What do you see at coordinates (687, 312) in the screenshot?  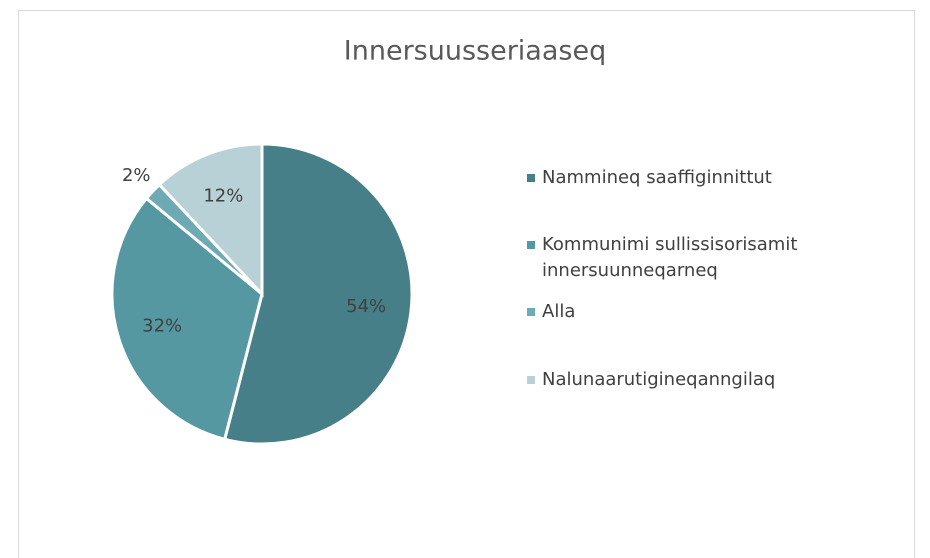 I see `legend-item: Alla` at bounding box center [687, 312].